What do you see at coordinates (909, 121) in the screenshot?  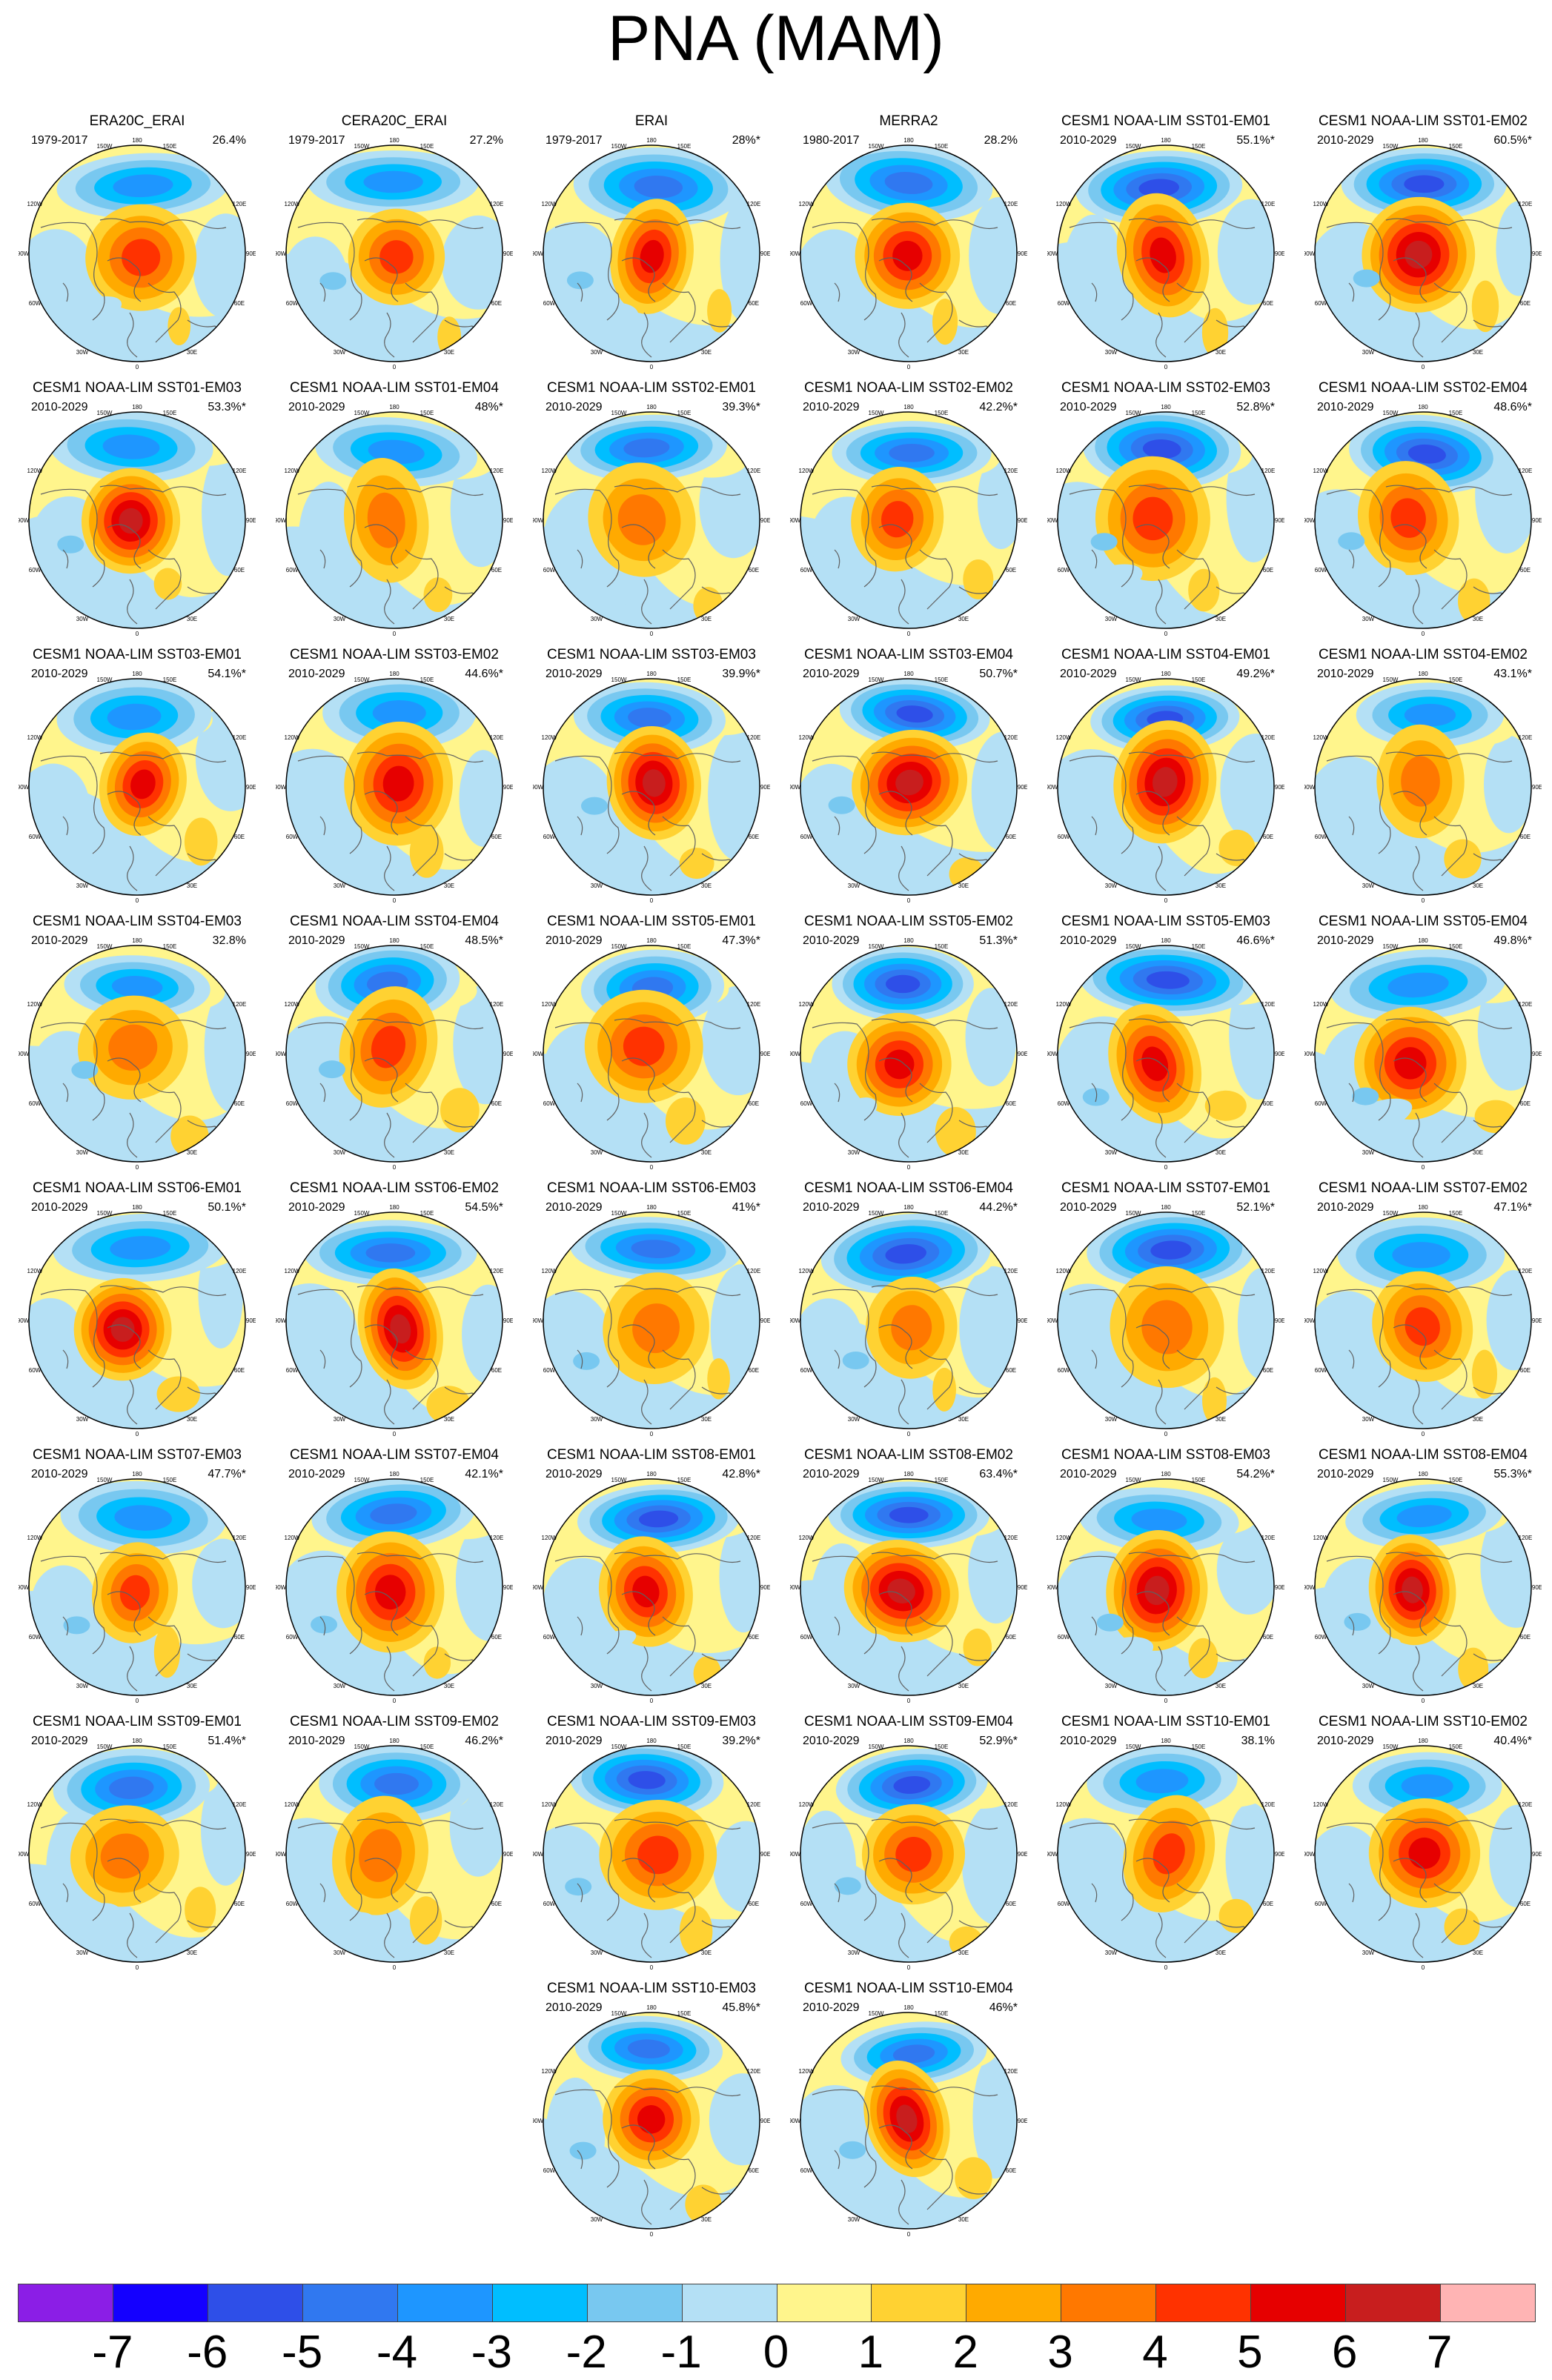 I see `panel-title: MERRA2` at bounding box center [909, 121].